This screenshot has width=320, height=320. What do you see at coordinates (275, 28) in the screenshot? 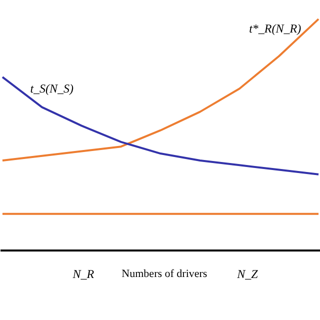
I see `annotation: t*_R(N_R)` at bounding box center [275, 28].